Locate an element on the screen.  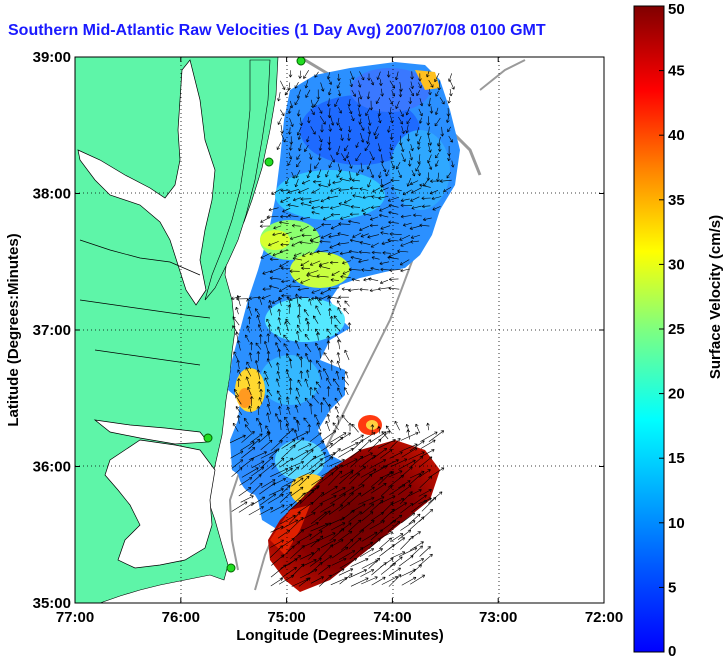
pamlico-sound is located at coordinates (160, 504).